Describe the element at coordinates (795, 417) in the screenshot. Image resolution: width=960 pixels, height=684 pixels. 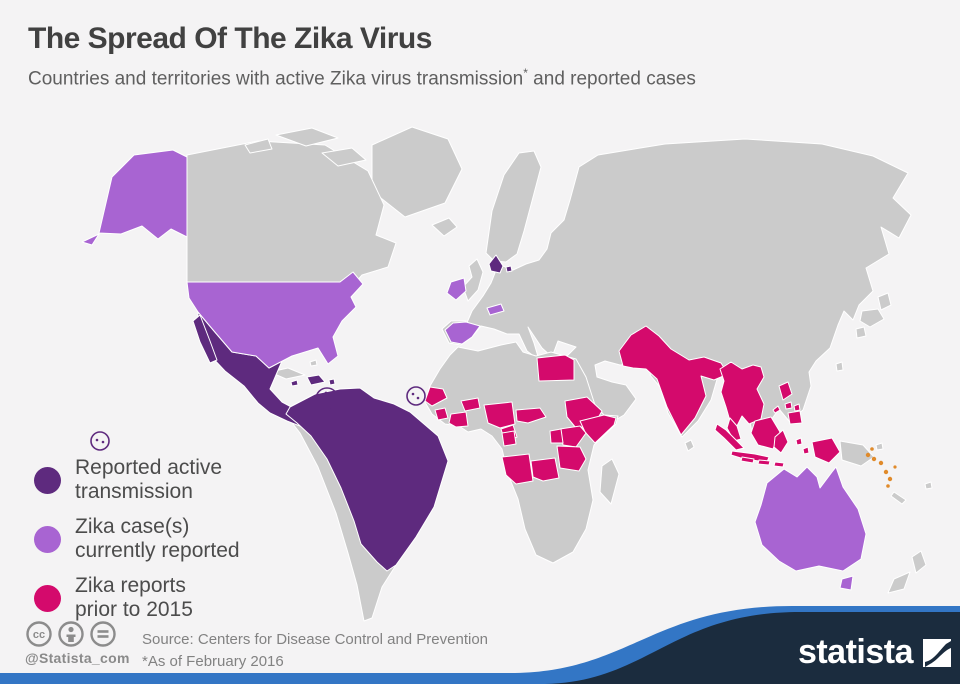
I see `philippines-mindanao` at that location.